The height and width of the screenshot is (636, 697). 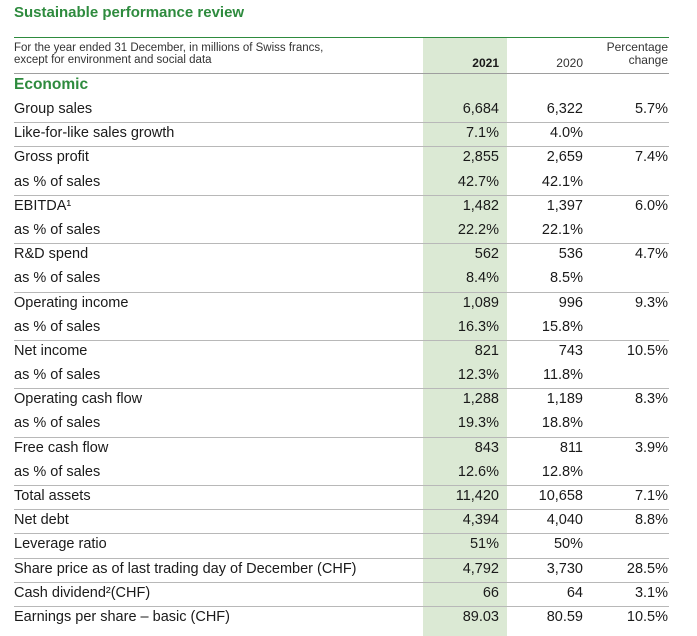 What do you see at coordinates (348, 376) in the screenshot?
I see `table-row: as % of sales 12.3% 11.8%` at bounding box center [348, 376].